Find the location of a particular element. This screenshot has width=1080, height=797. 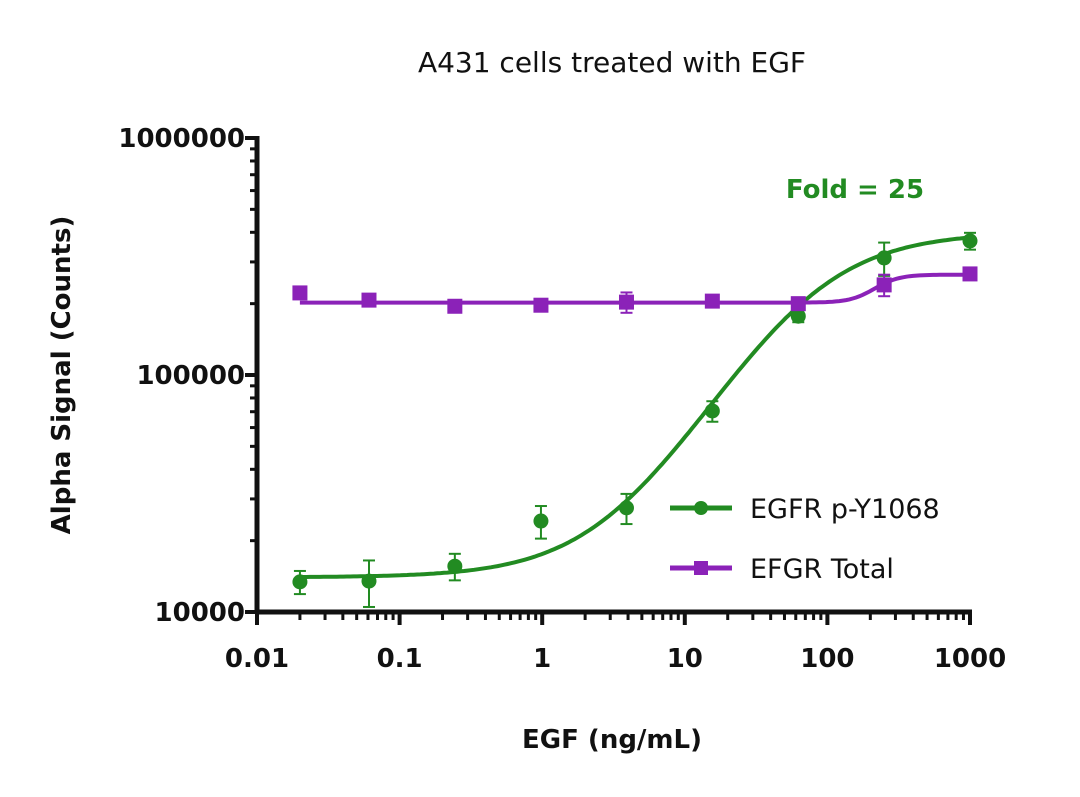

y-tick-label: 1000000 is located at coordinates (181, 139).